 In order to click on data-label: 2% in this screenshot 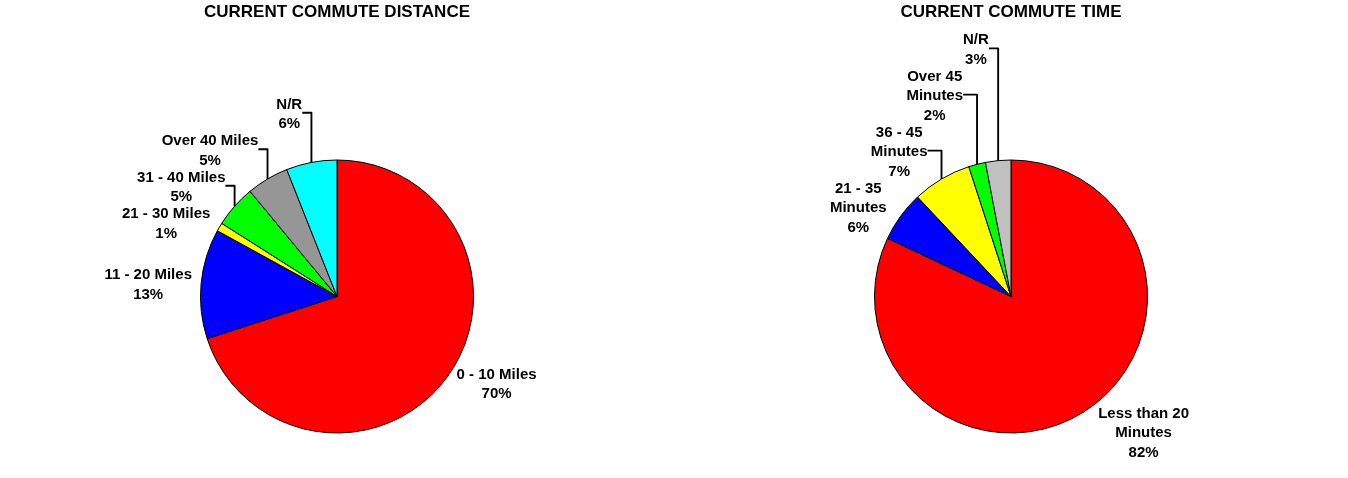, I will do `click(934, 114)`.